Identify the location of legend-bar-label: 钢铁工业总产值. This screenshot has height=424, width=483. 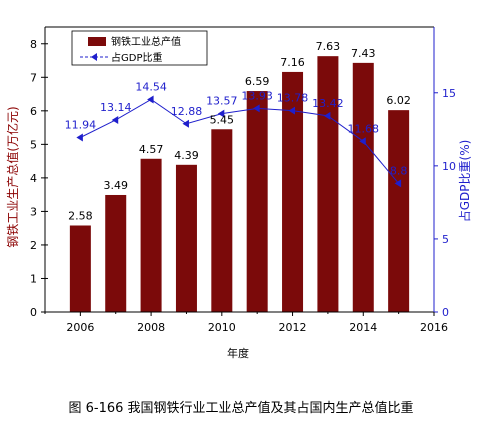
(146, 41).